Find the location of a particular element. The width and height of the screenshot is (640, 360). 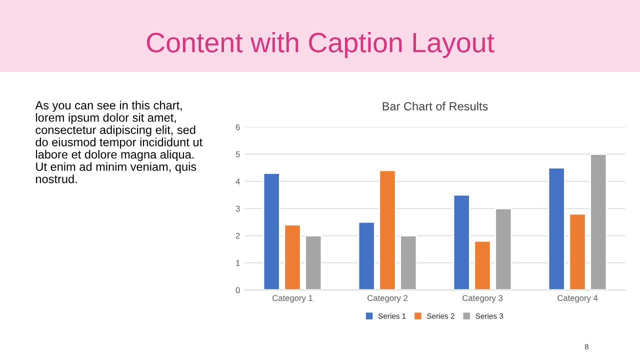

chart-title: Bar Chart of Results is located at coordinates (435, 106).